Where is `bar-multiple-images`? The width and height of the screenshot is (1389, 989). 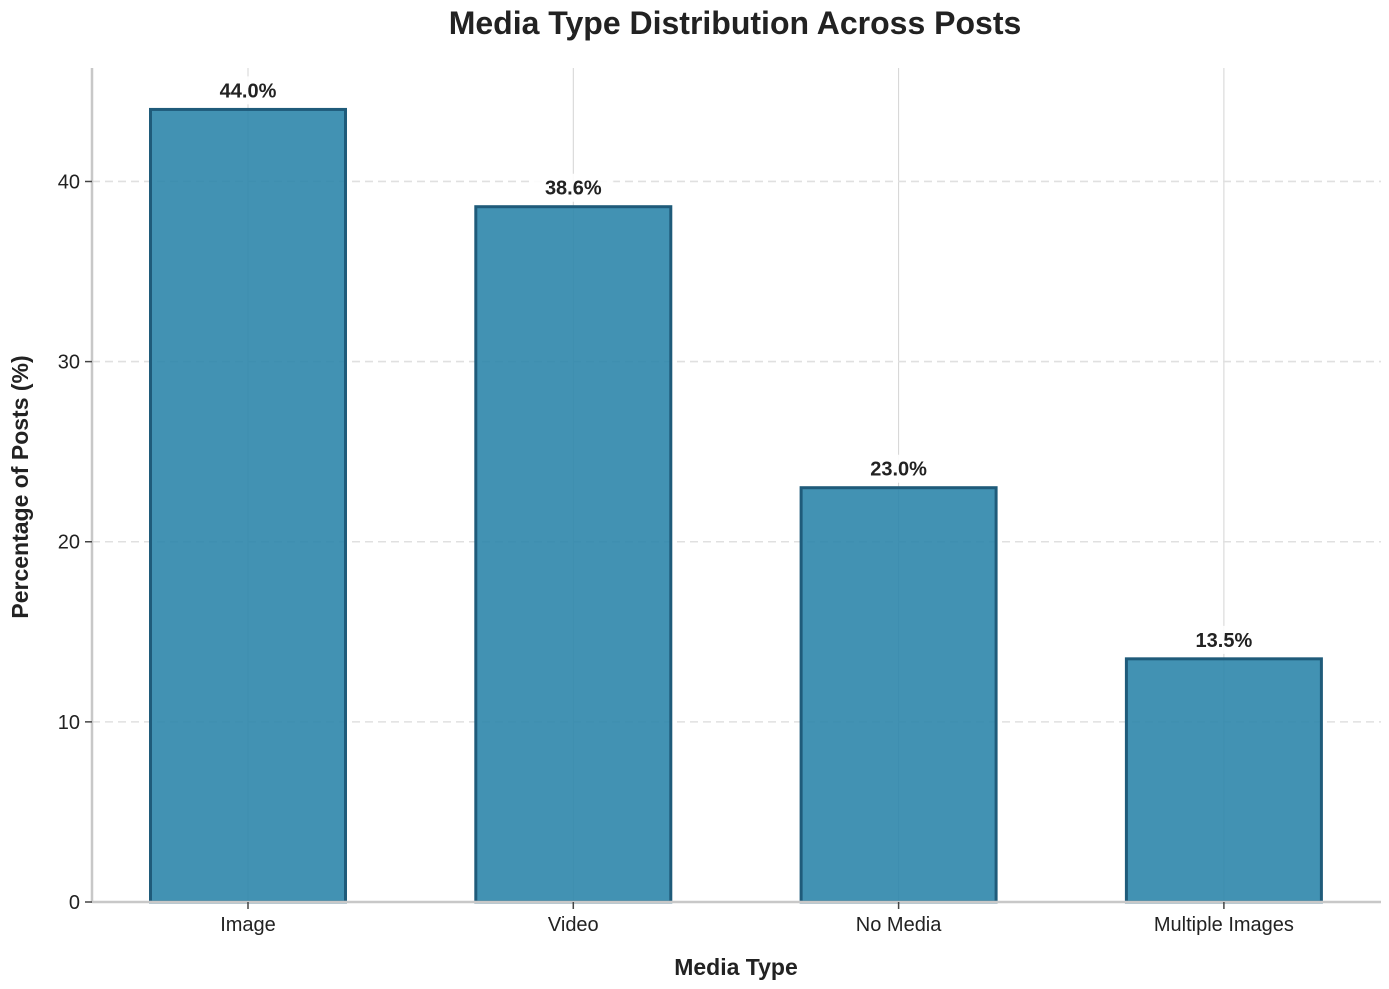
bar-multiple-images is located at coordinates (1223, 780).